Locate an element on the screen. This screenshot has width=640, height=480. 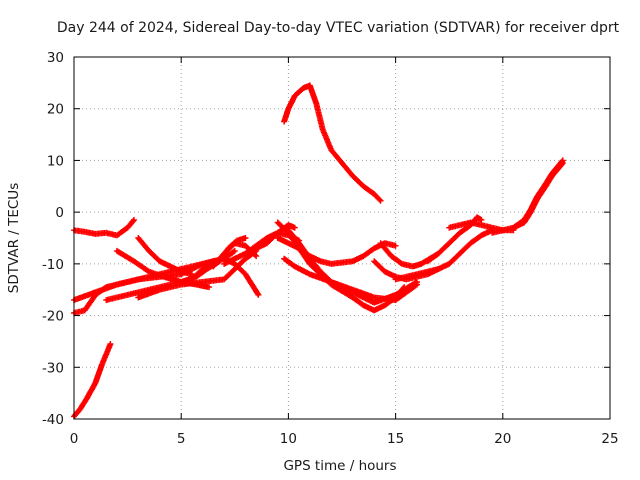
y-tick-label: 30 is located at coordinates (55, 58).